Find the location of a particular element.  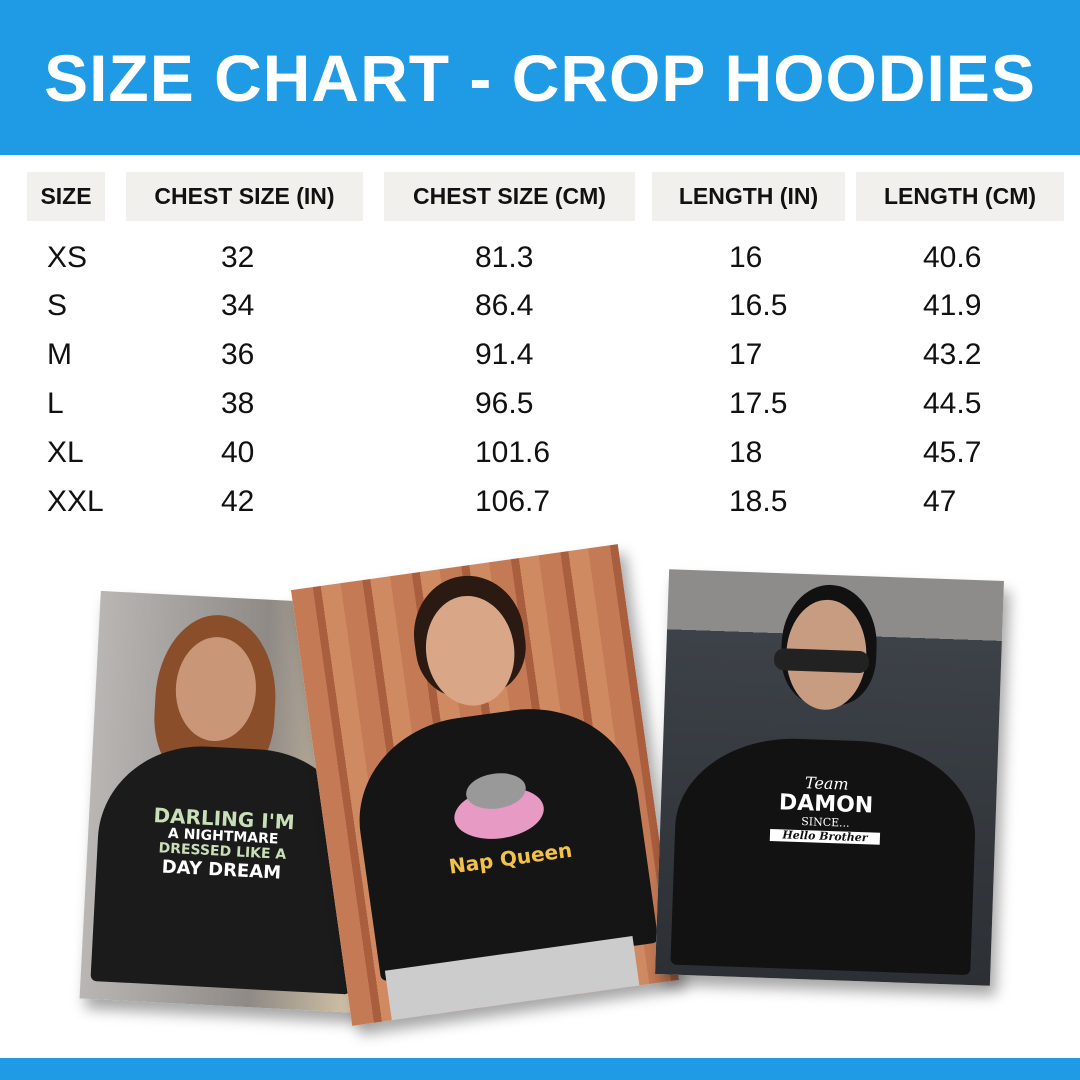

table-cell: 96.5 is located at coordinates (504, 403).